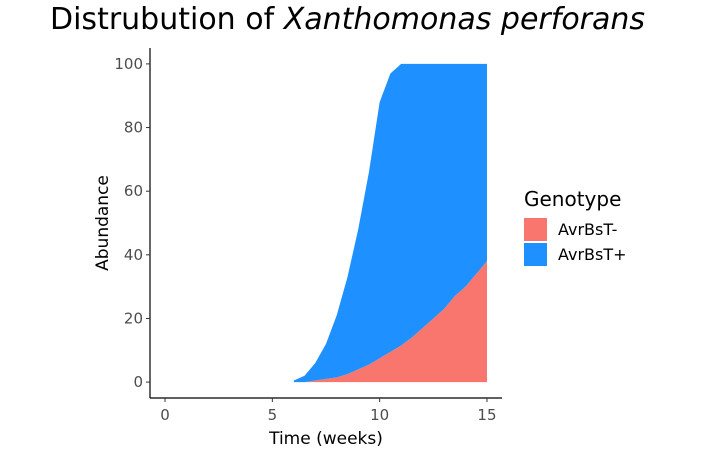 Image resolution: width=728 pixels, height=455 pixels. What do you see at coordinates (572, 199) in the screenshot?
I see `legend-title: Genotype` at bounding box center [572, 199].